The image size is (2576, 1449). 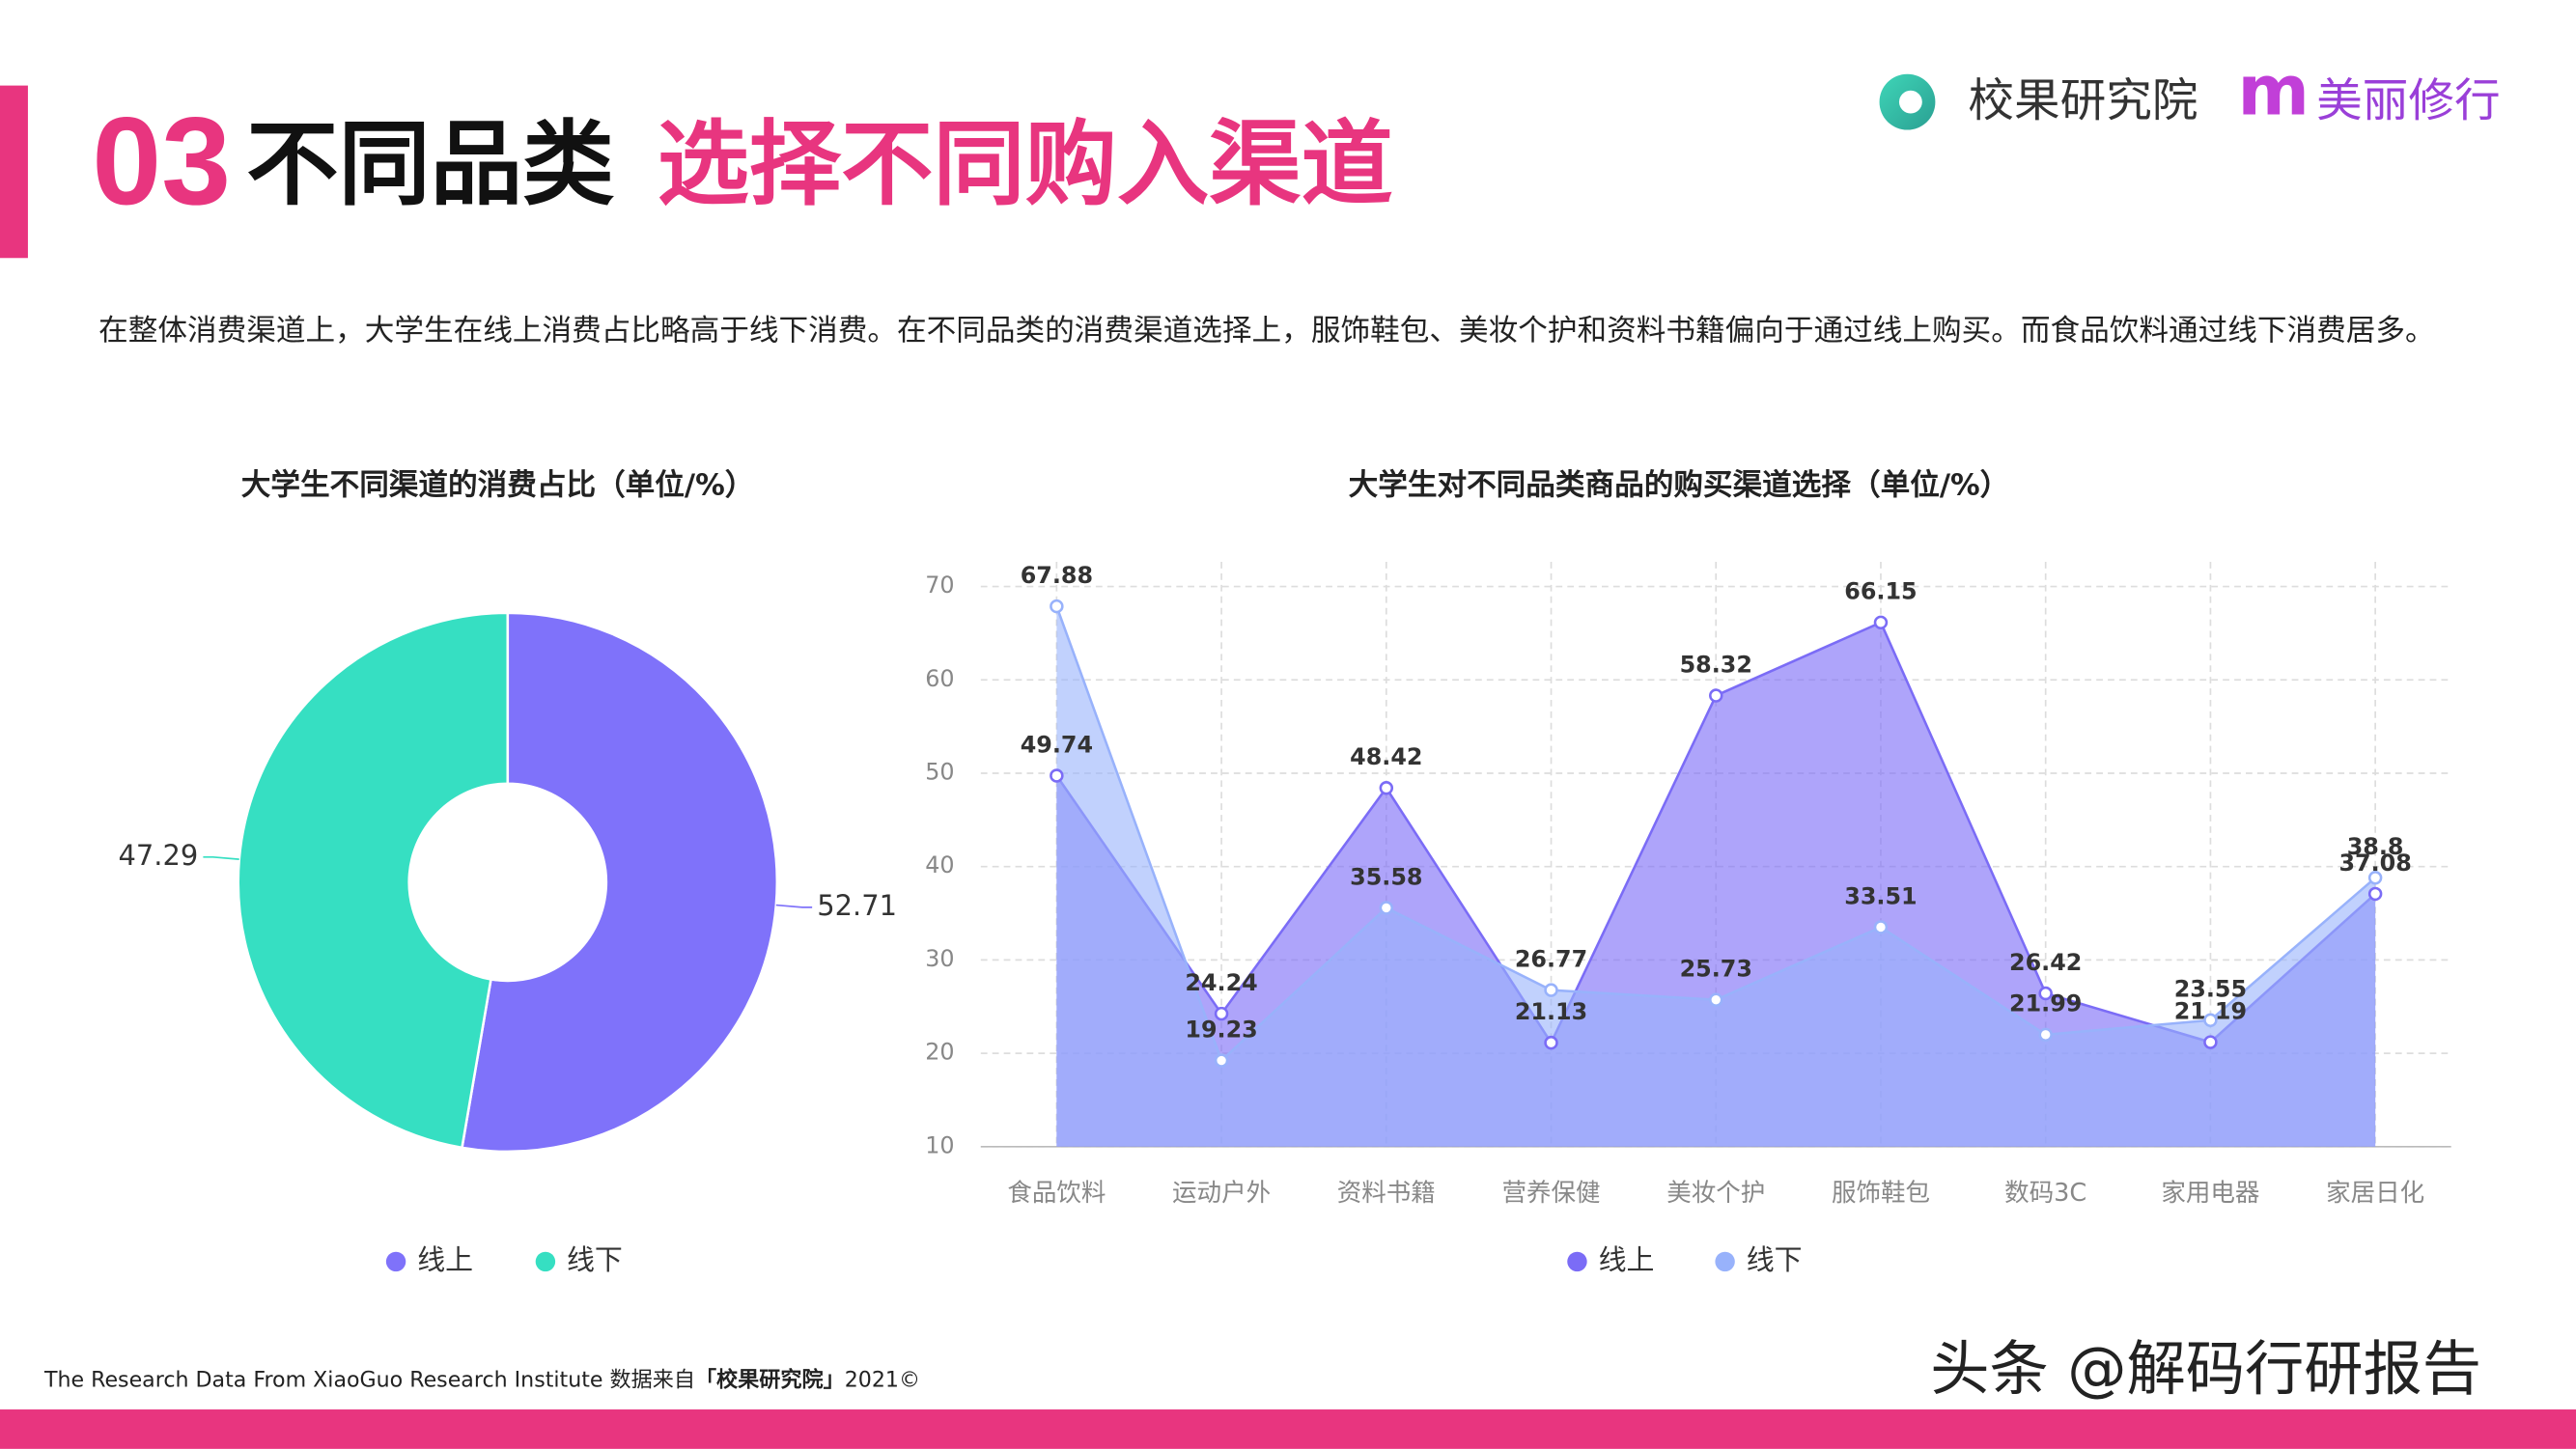 I want to click on value-label: 26.42, so click(x=2046, y=962).